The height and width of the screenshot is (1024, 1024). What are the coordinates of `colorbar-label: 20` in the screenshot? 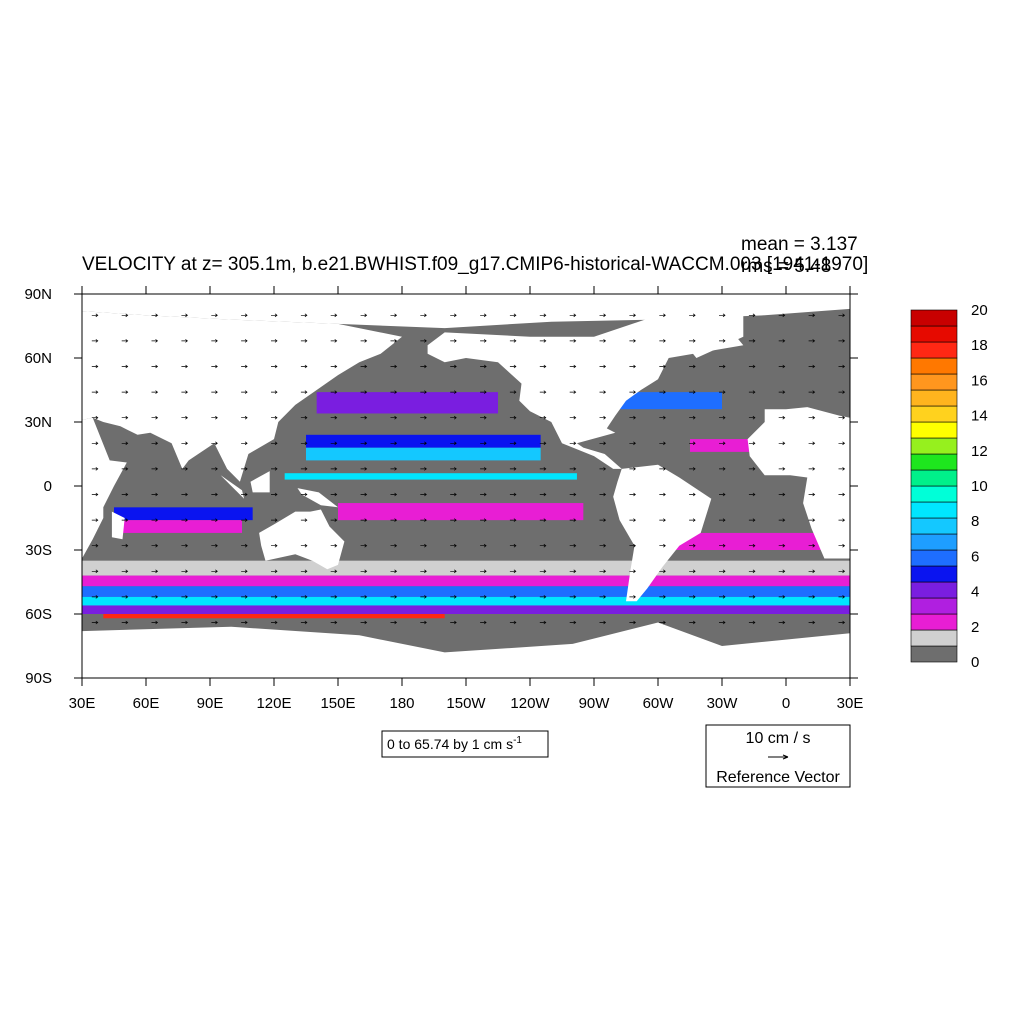 It's located at (979, 310).